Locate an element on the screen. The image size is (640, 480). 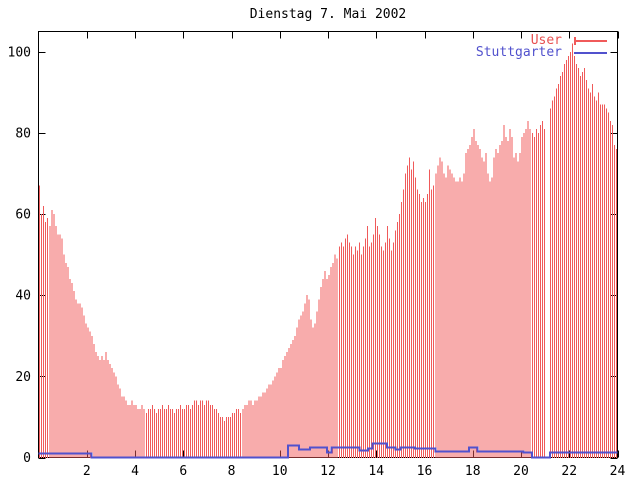
legend-user-keyline is located at coordinates (590, 41).